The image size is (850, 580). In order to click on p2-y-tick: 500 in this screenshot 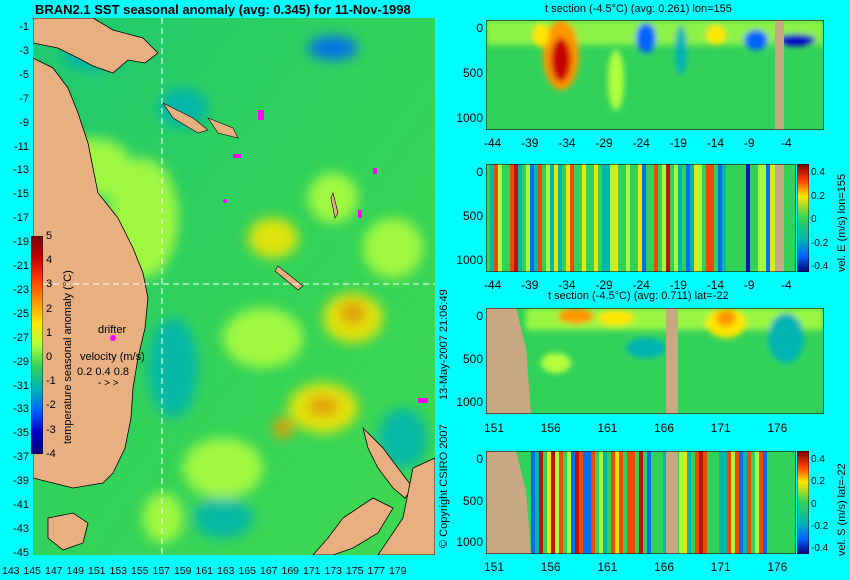, I will do `click(472, 216)`.